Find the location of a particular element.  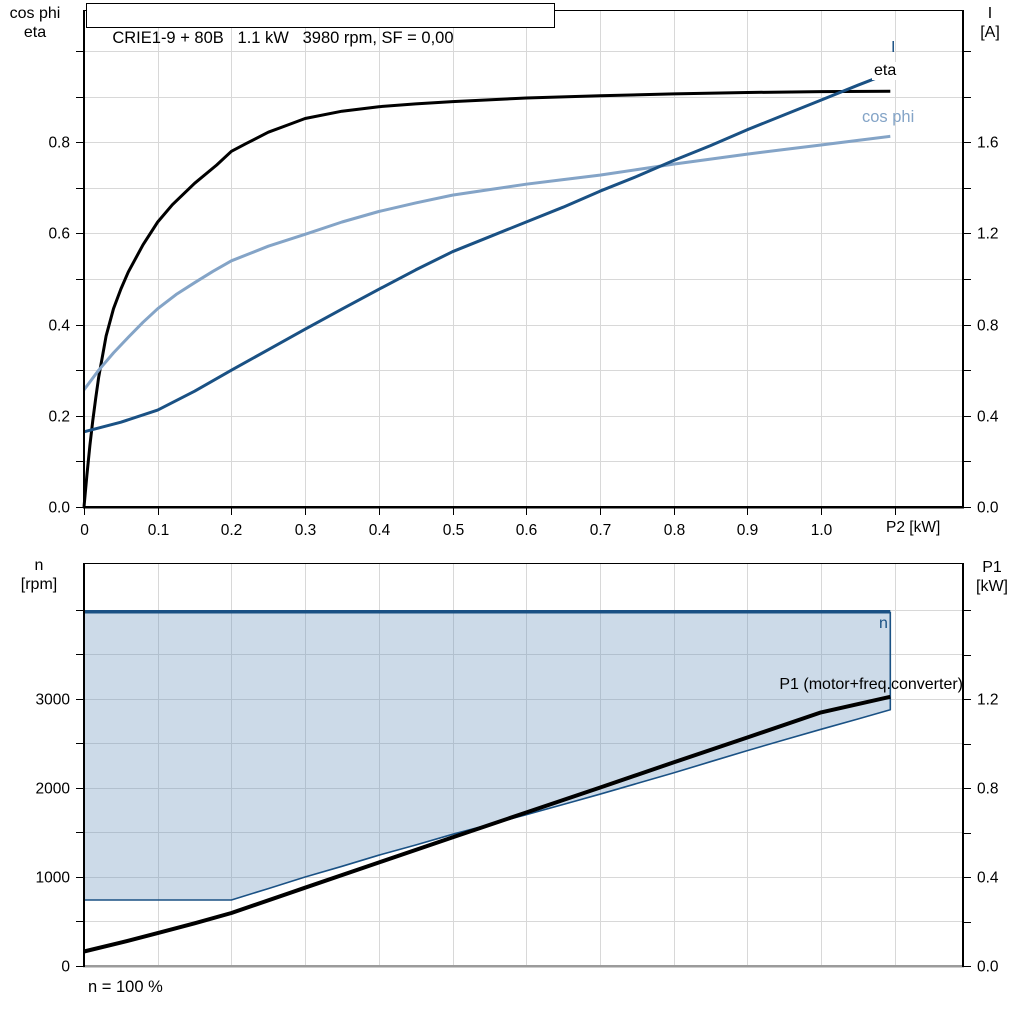

top-right-axis-label: I [A] is located at coordinates (990, 23).